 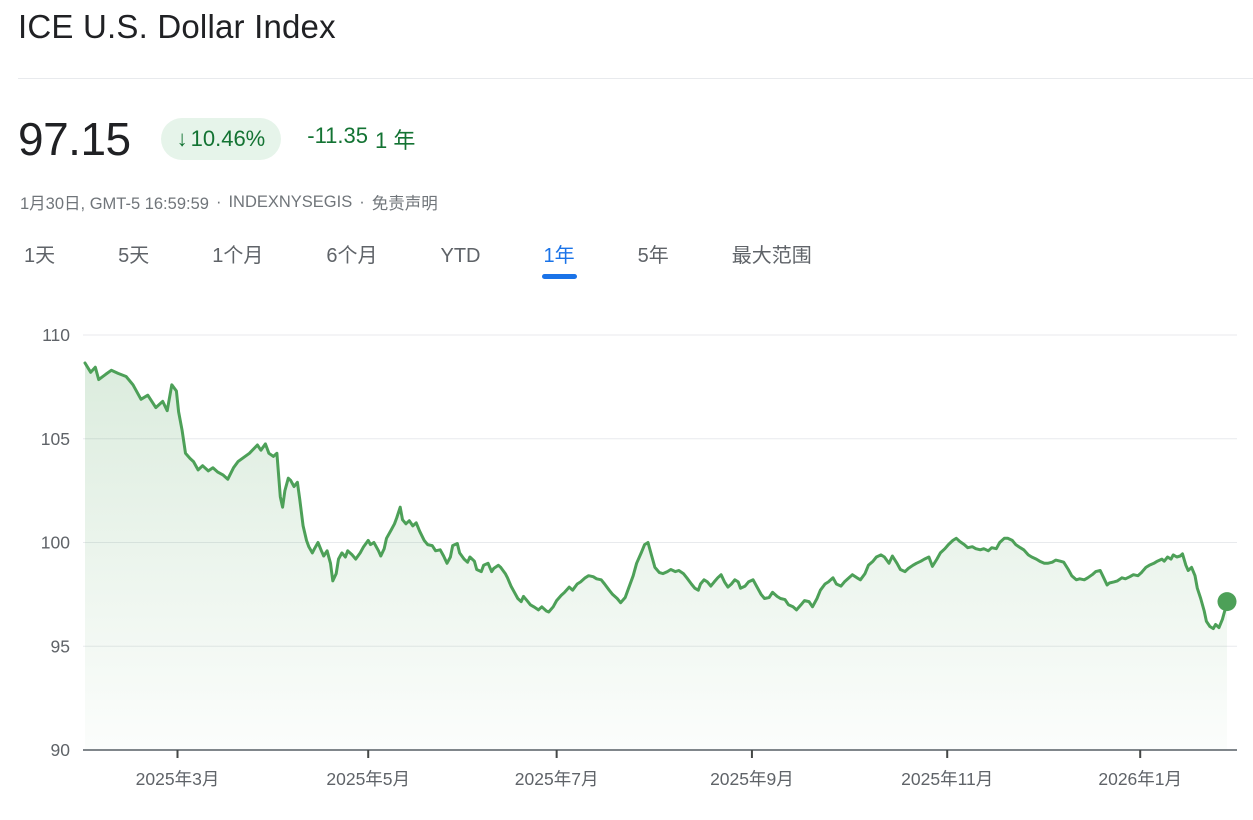 I want to click on range-tabs: 1天 5天 1个月 6个月 YTD 1年 5年 最大范围, so click(x=418, y=260).